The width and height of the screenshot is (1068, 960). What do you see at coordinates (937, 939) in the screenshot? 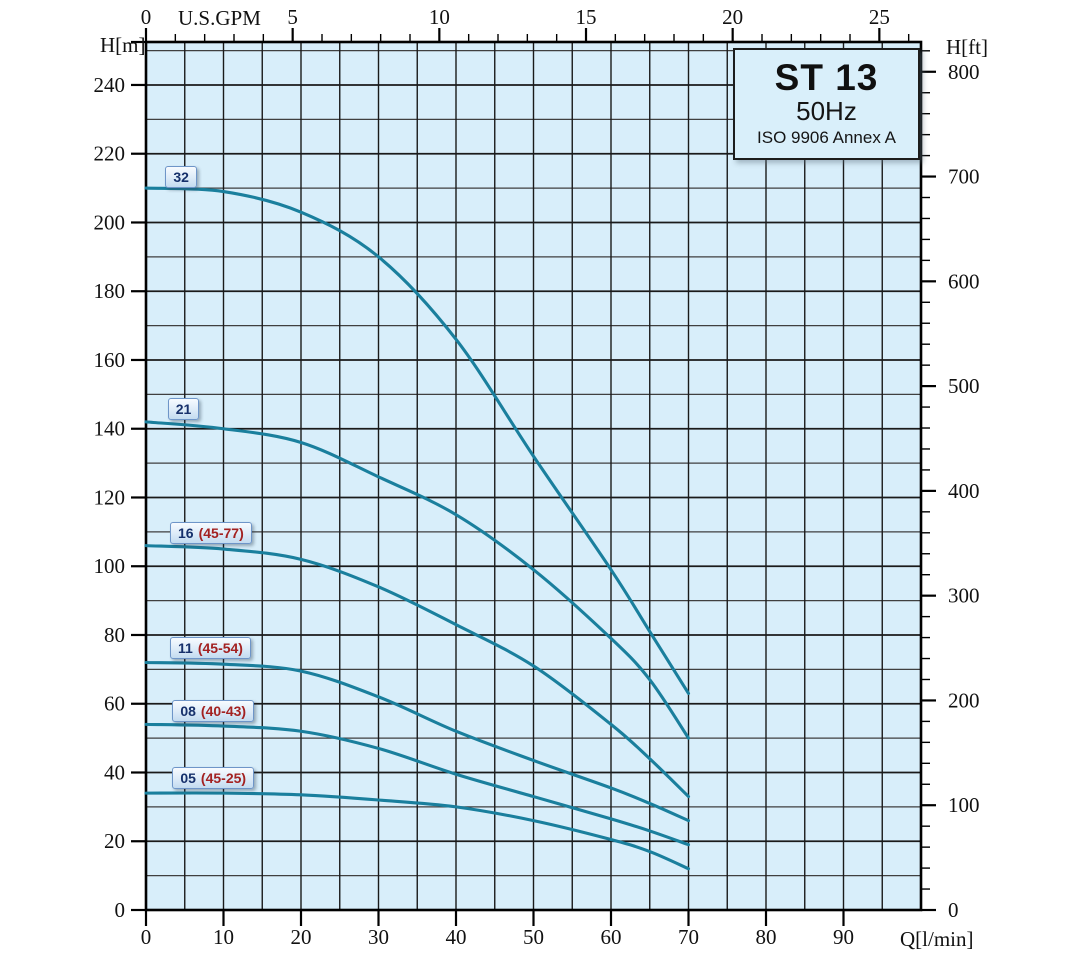
I see `bottom-axis-unit-label: Q[l/min]` at bounding box center [937, 939].